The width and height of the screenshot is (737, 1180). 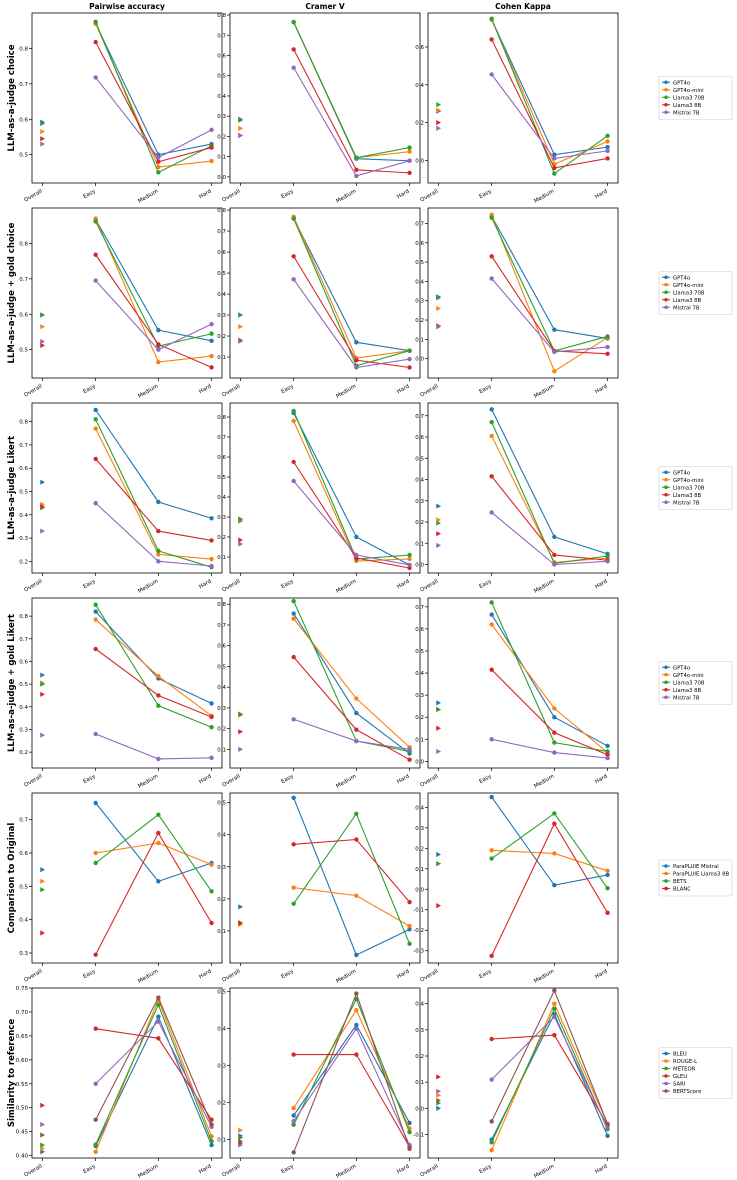 What do you see at coordinates (681, 1092) in the screenshot?
I see `legend-entry: BERTScore` at bounding box center [681, 1092].